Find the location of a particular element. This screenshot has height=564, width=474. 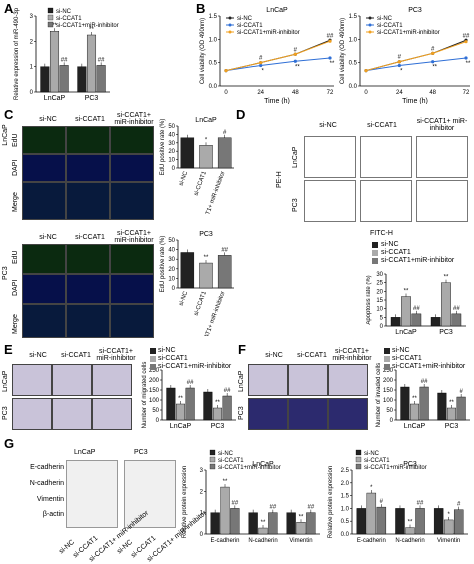

y-tick-label: 25 is located at coordinates (379, 284).